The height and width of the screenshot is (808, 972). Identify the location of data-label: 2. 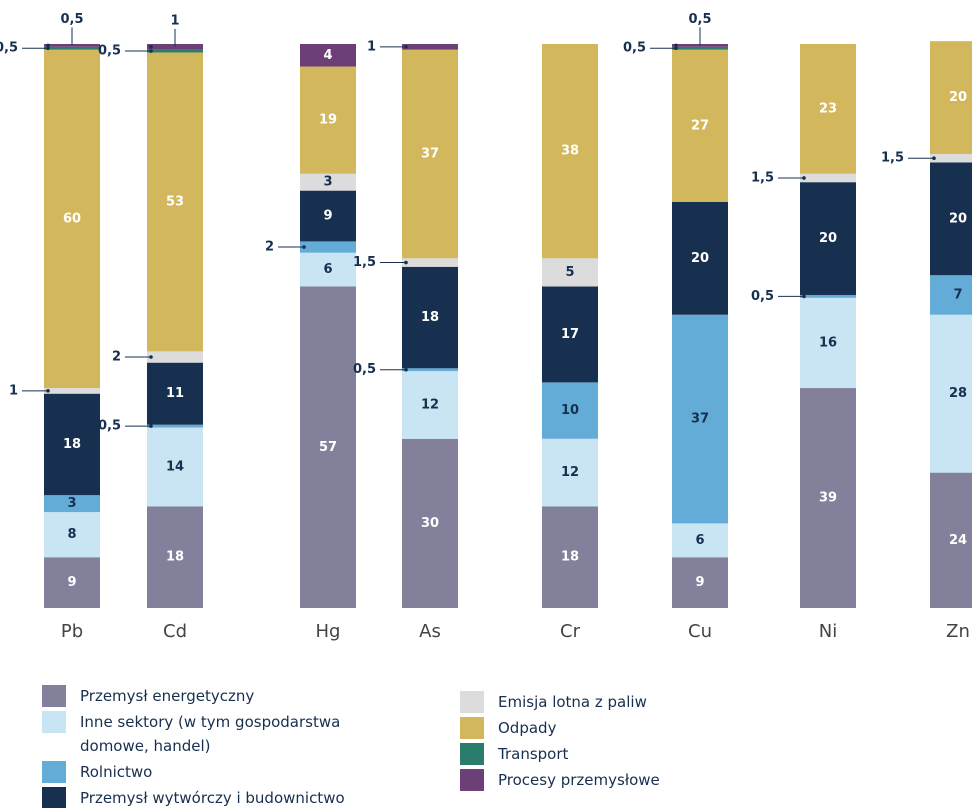
(269, 247).